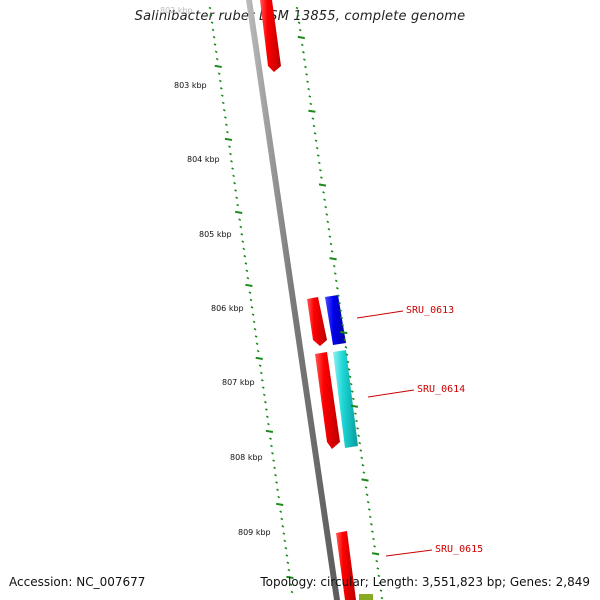 This screenshot has height=600, width=600. What do you see at coordinates (190, 85) in the screenshot?
I see `tick-label: 803 kbp` at bounding box center [190, 85].